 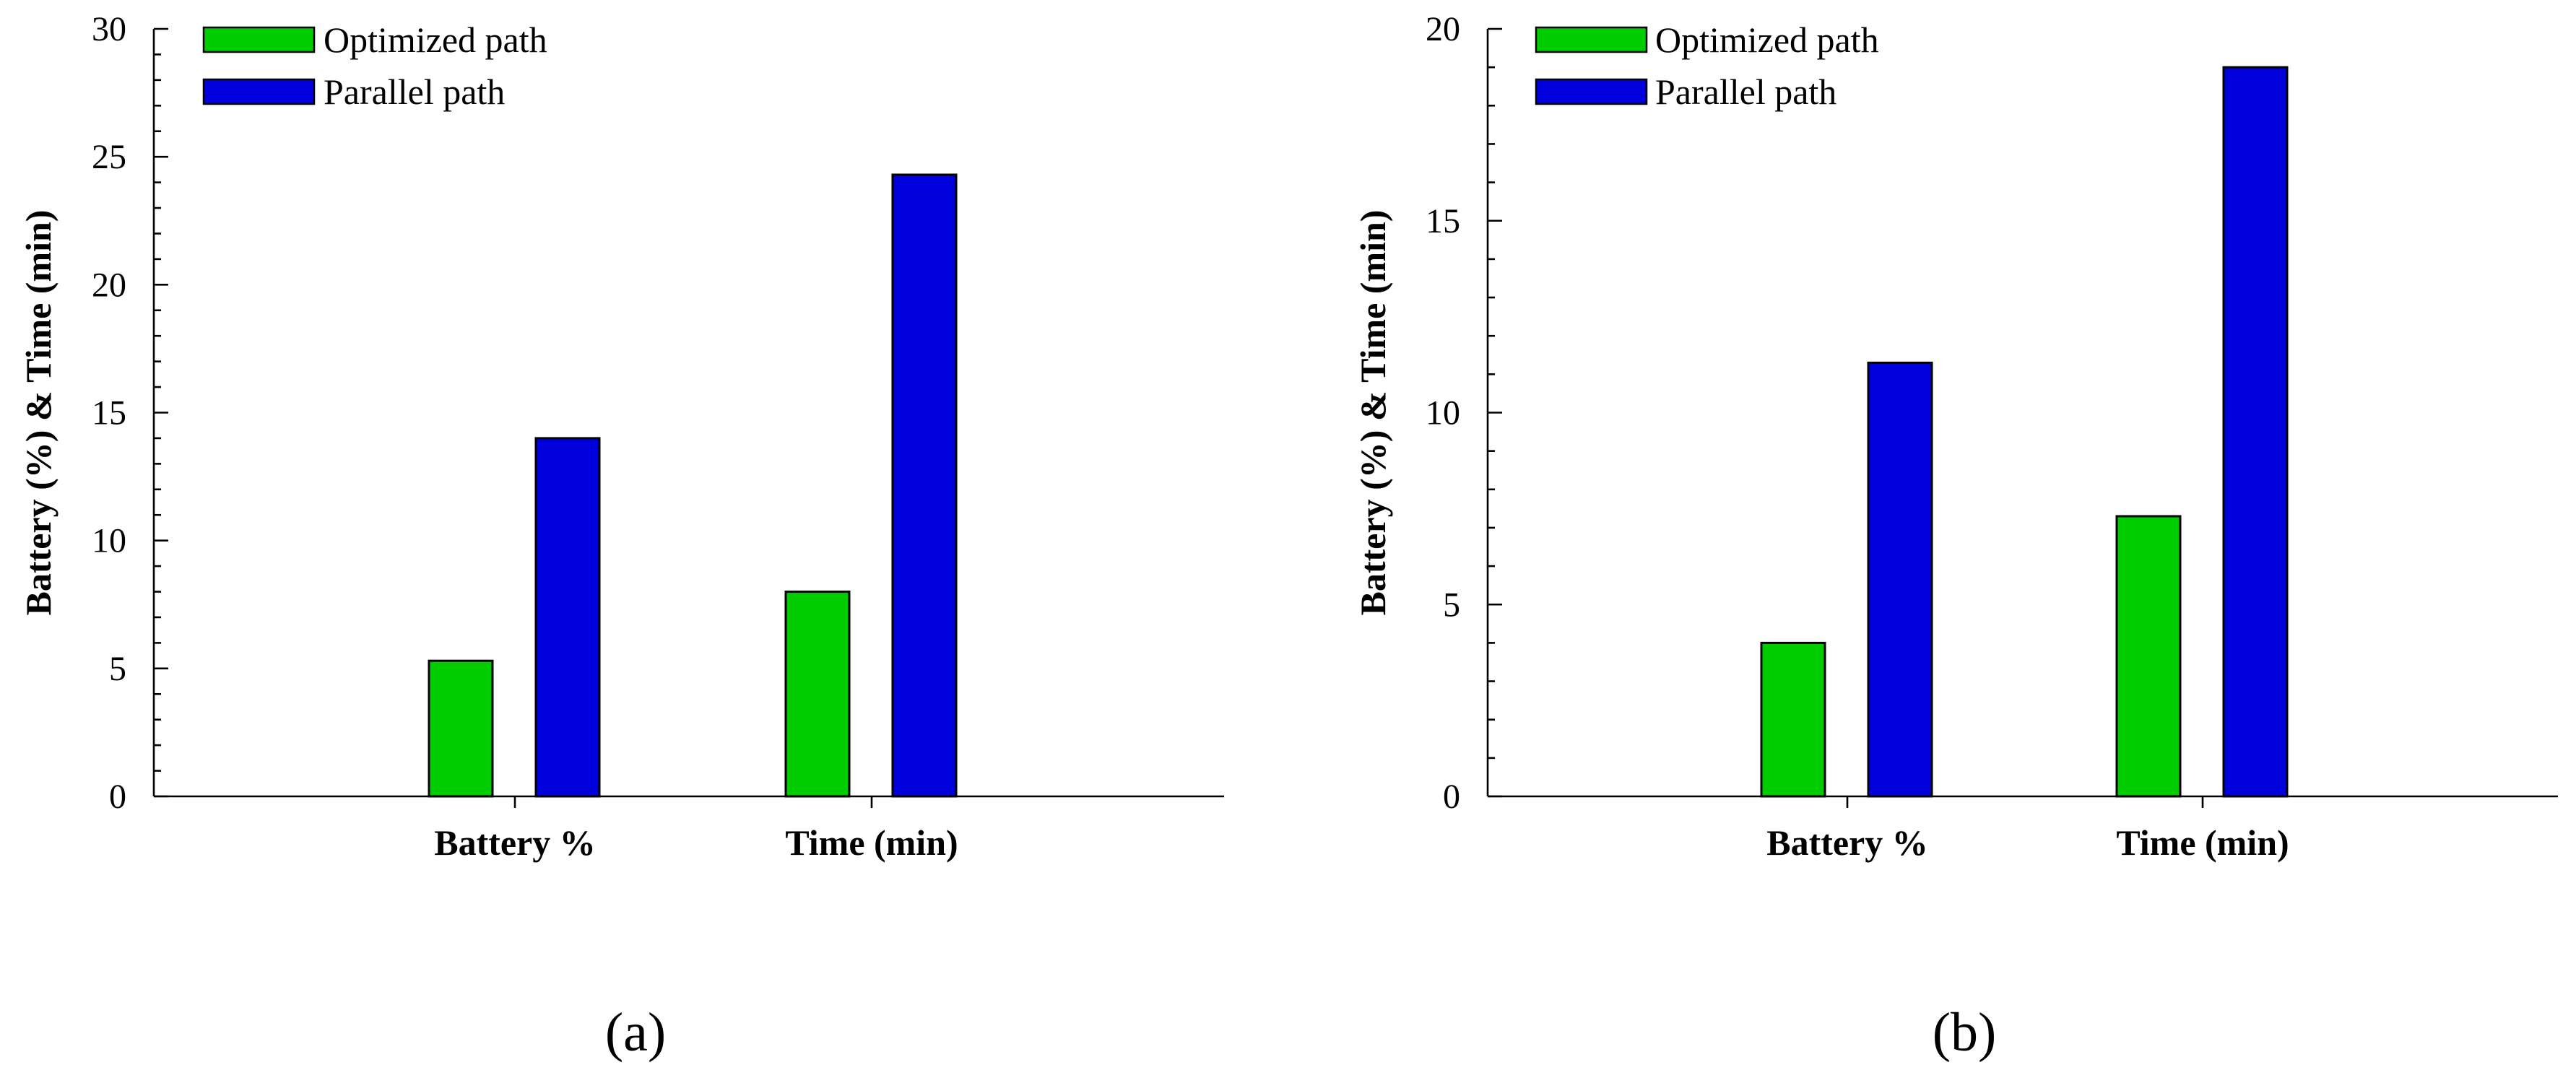 I want to click on y-tick-label: 30, so click(x=109, y=29).